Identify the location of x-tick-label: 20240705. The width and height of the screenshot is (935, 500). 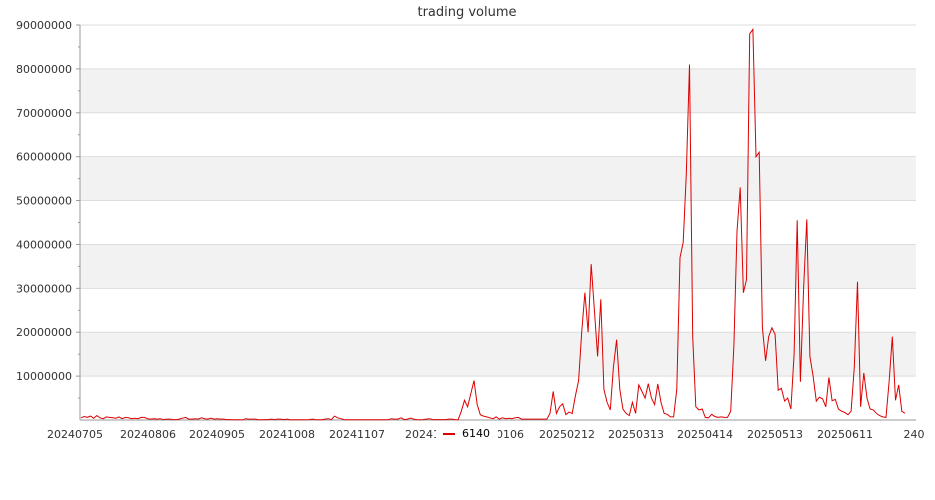
(75, 434).